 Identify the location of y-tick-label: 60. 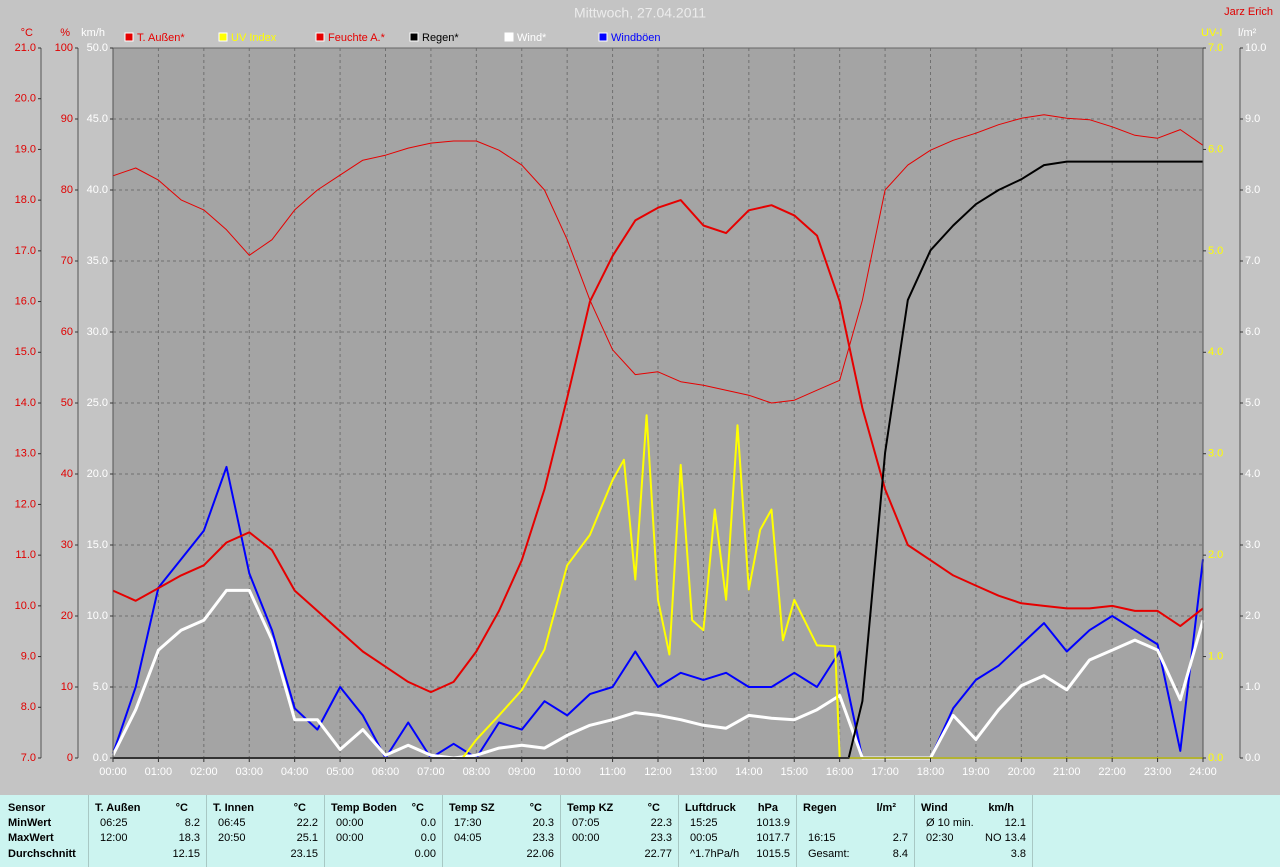
(67, 332).